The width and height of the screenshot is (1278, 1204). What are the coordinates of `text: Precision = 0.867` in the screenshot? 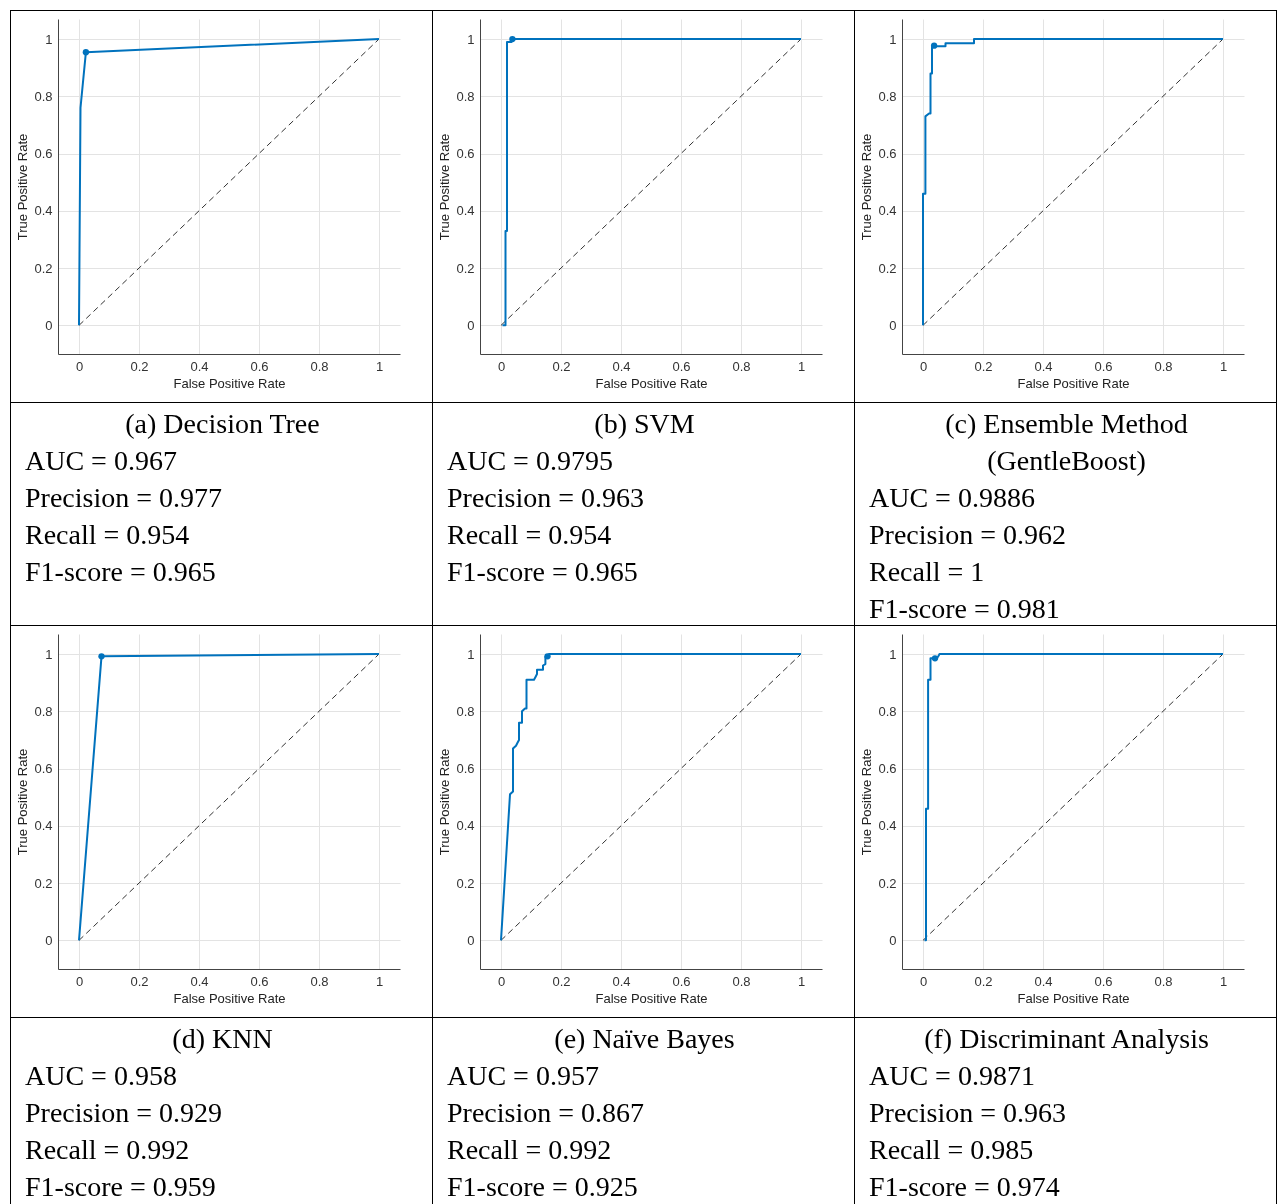 It's located at (546, 1113).